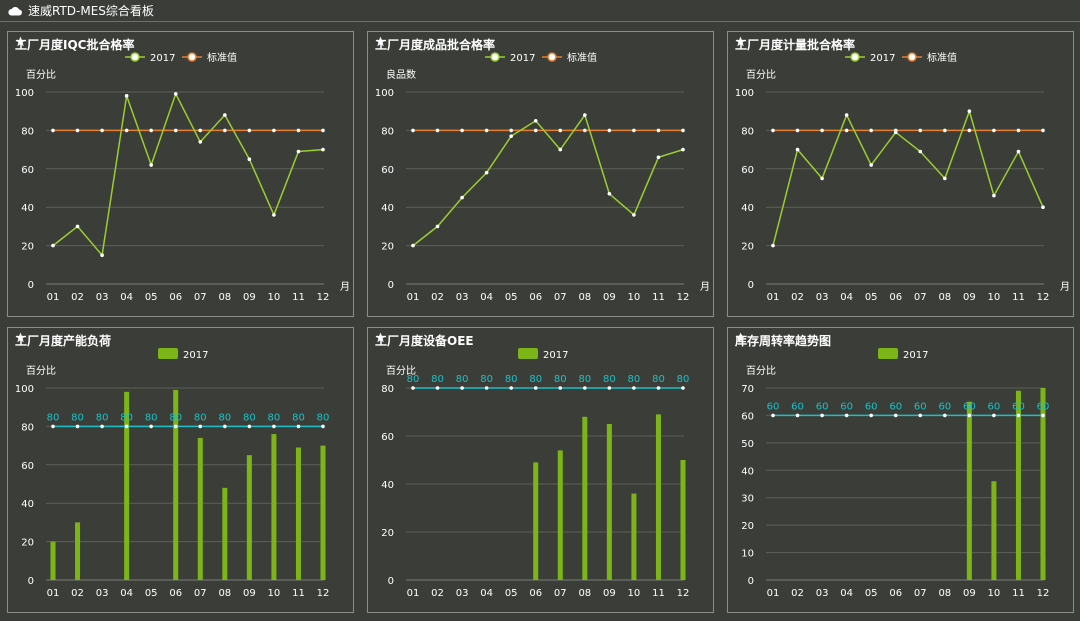 Image resolution: width=1080 pixels, height=621 pixels. Describe the element at coordinates (548, 180) in the screenshot. I see `series-line-2017` at that location.